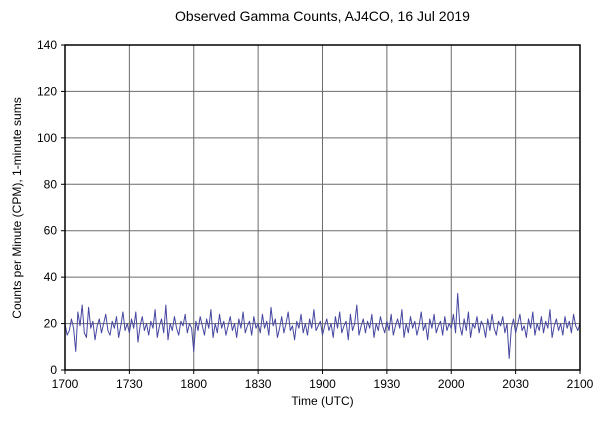  I want to click on x-axis-label: Time (UTC), so click(322, 401).